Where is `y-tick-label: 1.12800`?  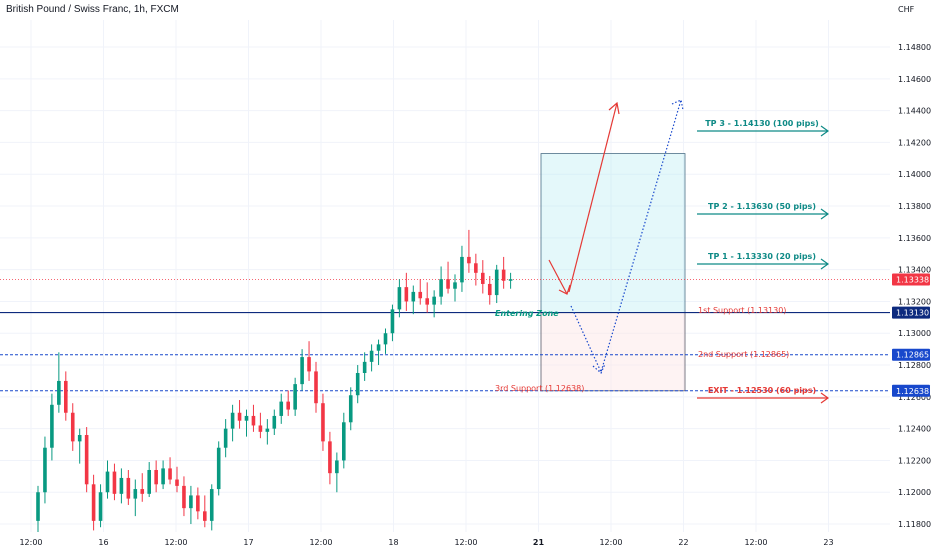 y-tick-label: 1.12800 is located at coordinates (914, 365).